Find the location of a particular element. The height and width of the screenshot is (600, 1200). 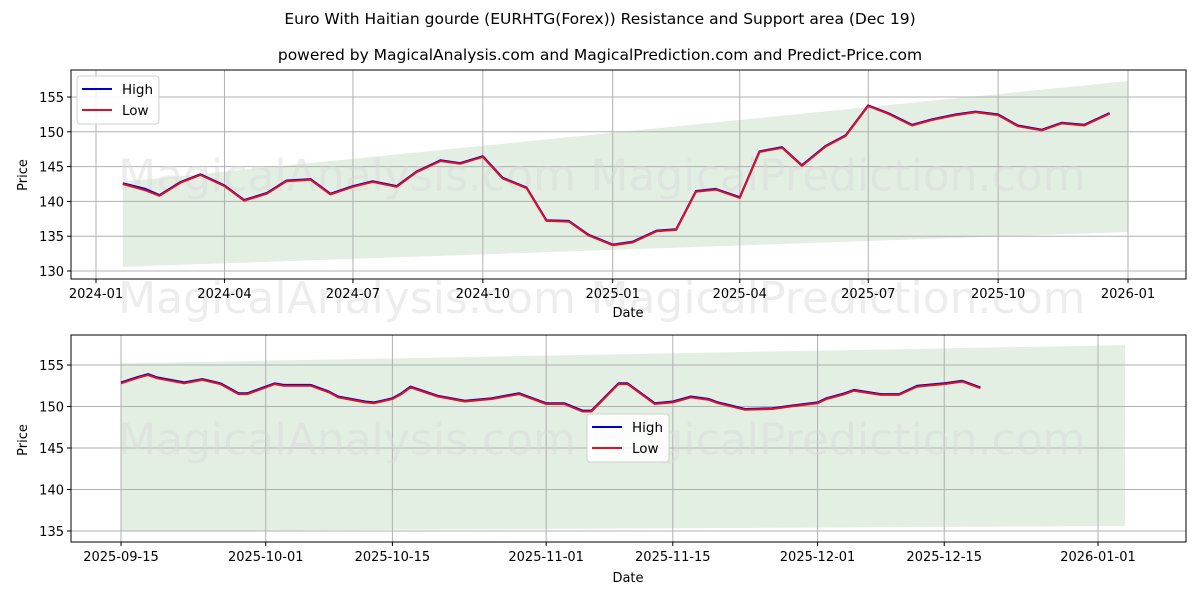

x-tick-label: 2025-12-15 is located at coordinates (944, 557).